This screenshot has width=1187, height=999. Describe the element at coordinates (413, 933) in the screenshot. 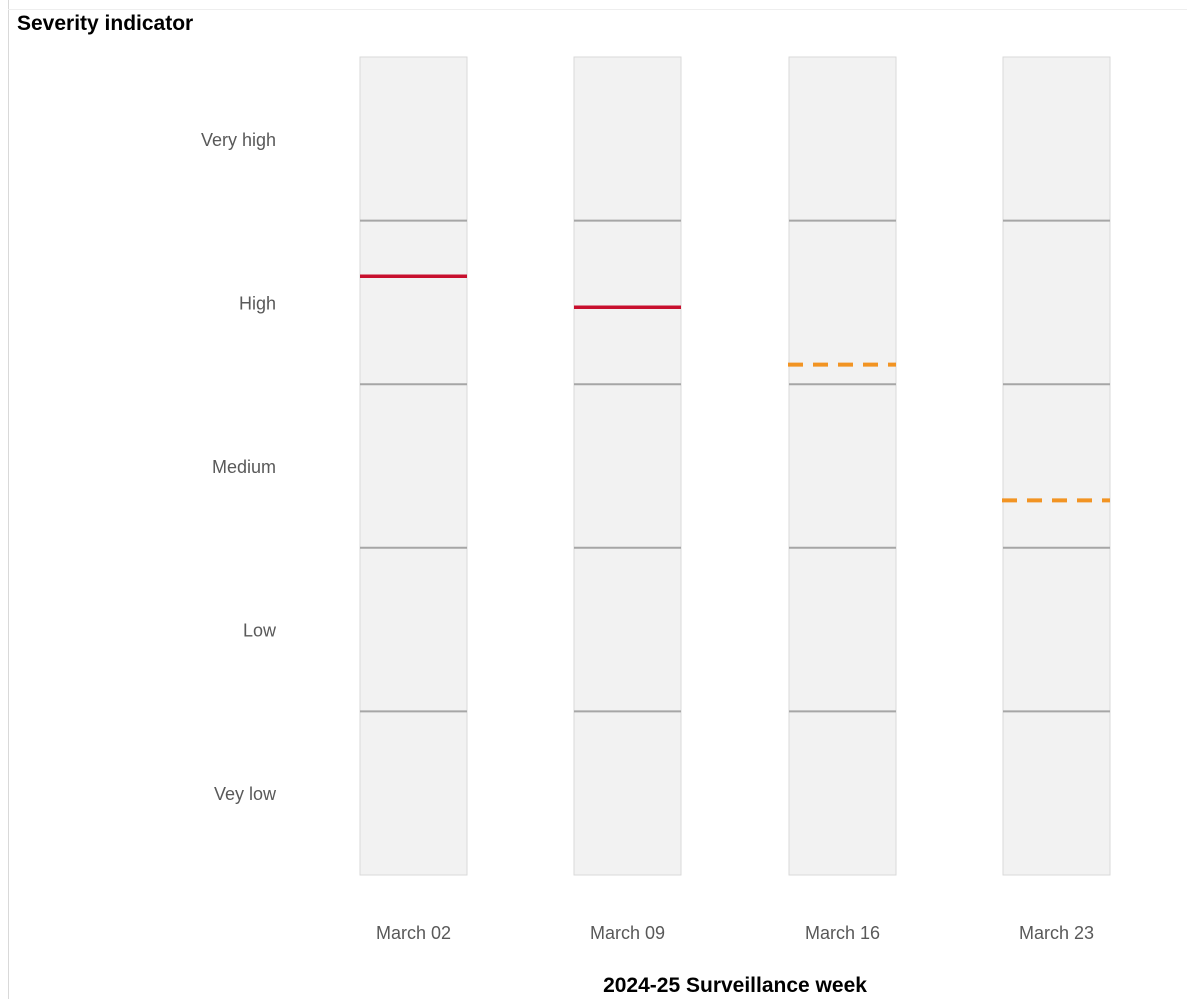

I see `category-tick-label: March 02` at that location.